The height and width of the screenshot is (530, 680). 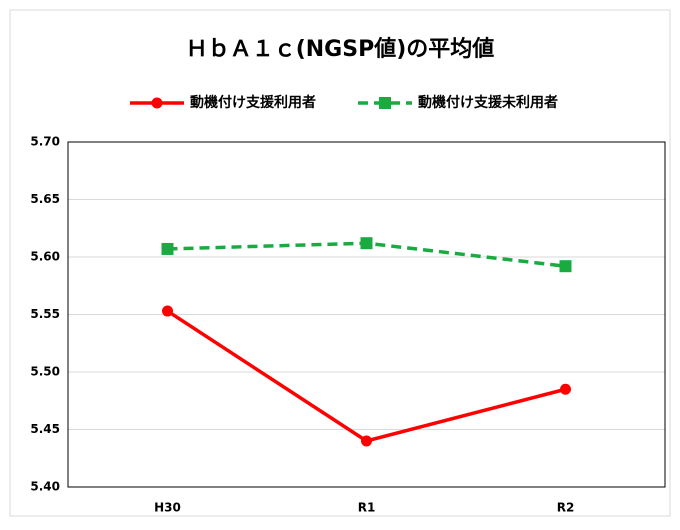 I want to click on y-tick-label: 5.45, so click(x=45, y=429).